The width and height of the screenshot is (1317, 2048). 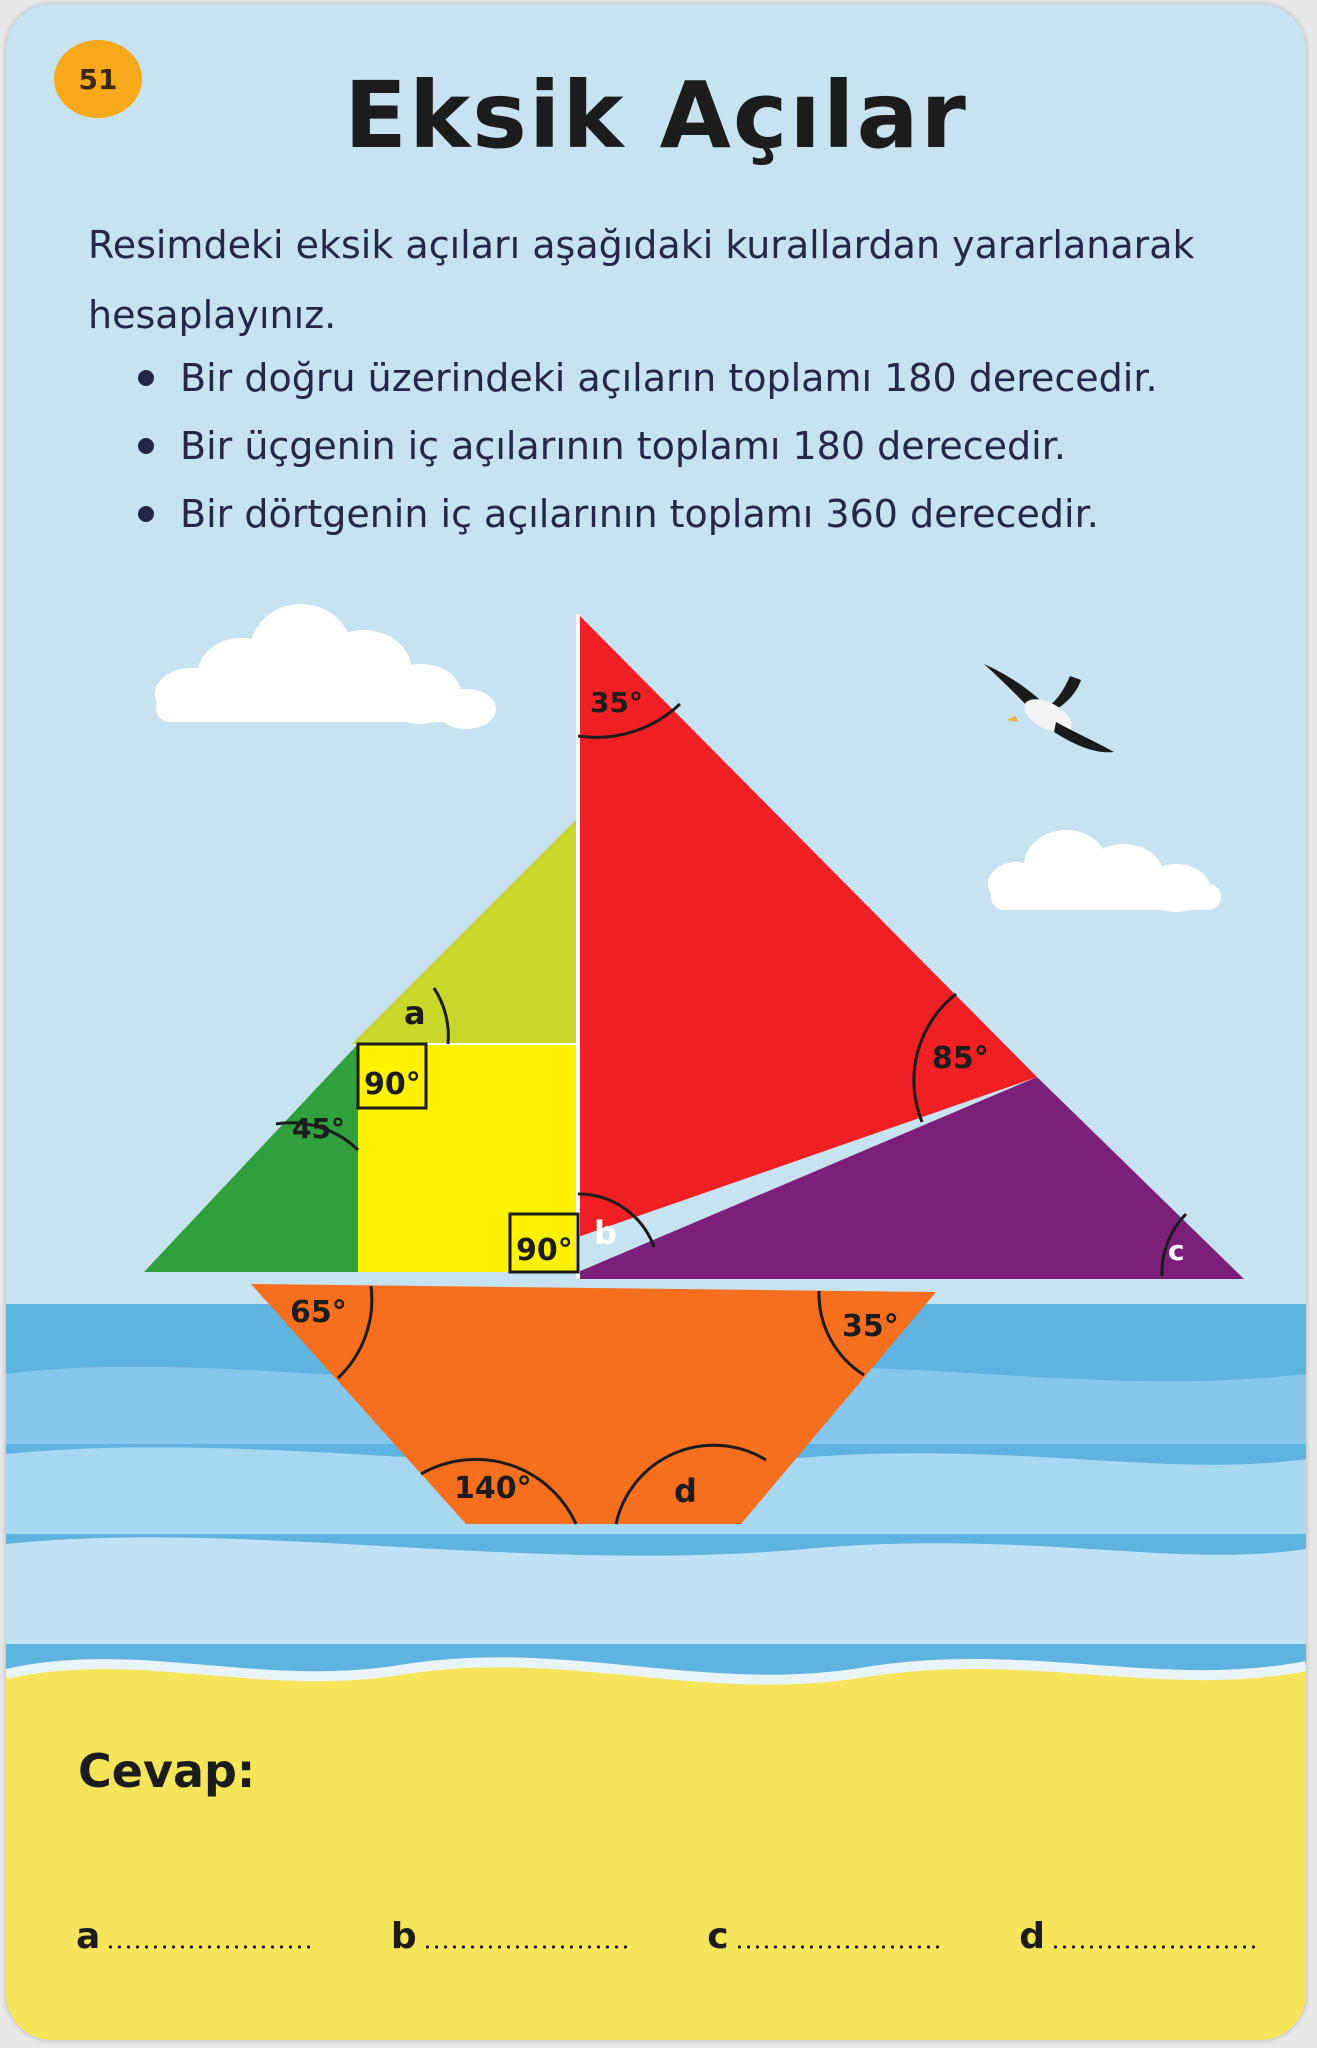 What do you see at coordinates (807, 925) in the screenshot?
I see `red-sail` at bounding box center [807, 925].